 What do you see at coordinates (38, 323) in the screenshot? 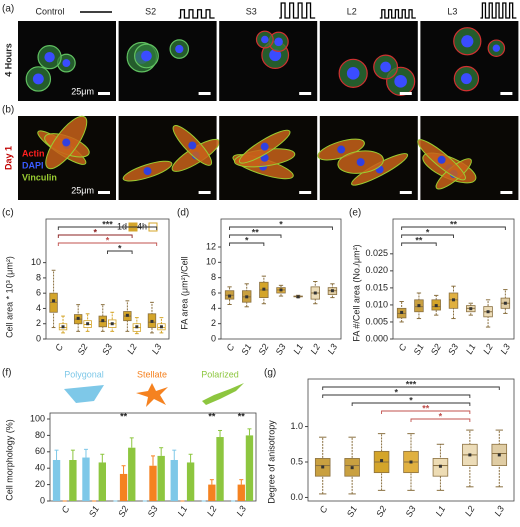
I see `y-tick-label: 2` at bounding box center [38, 323].